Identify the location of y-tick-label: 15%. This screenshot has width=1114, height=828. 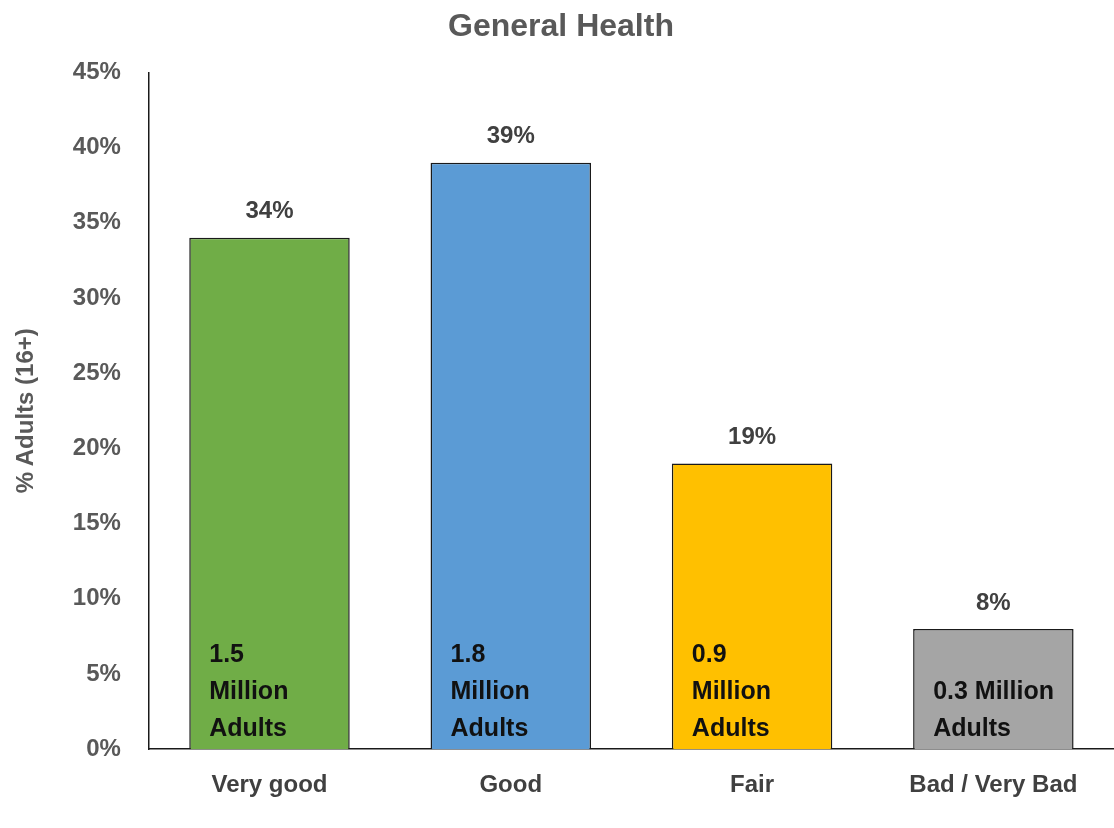
(96, 522).